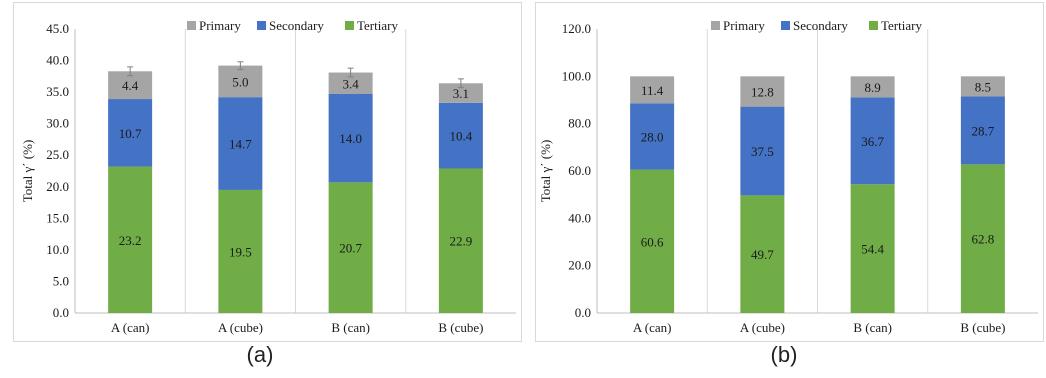 The image size is (1046, 378). Describe the element at coordinates (57, 249) in the screenshot. I see `y-tick-label: 10.0` at that location.